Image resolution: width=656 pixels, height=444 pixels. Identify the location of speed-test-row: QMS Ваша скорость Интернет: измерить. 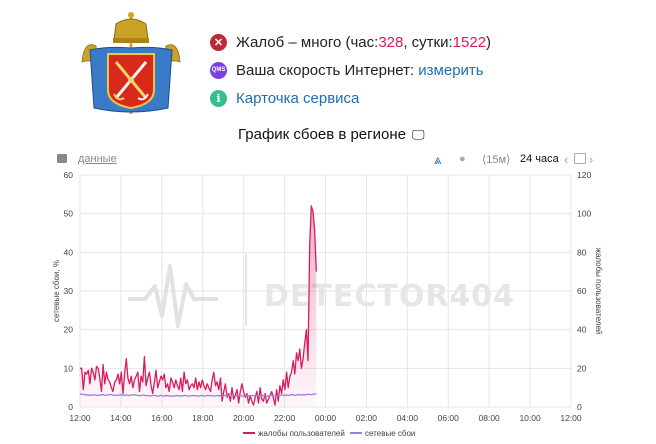
(350, 70).